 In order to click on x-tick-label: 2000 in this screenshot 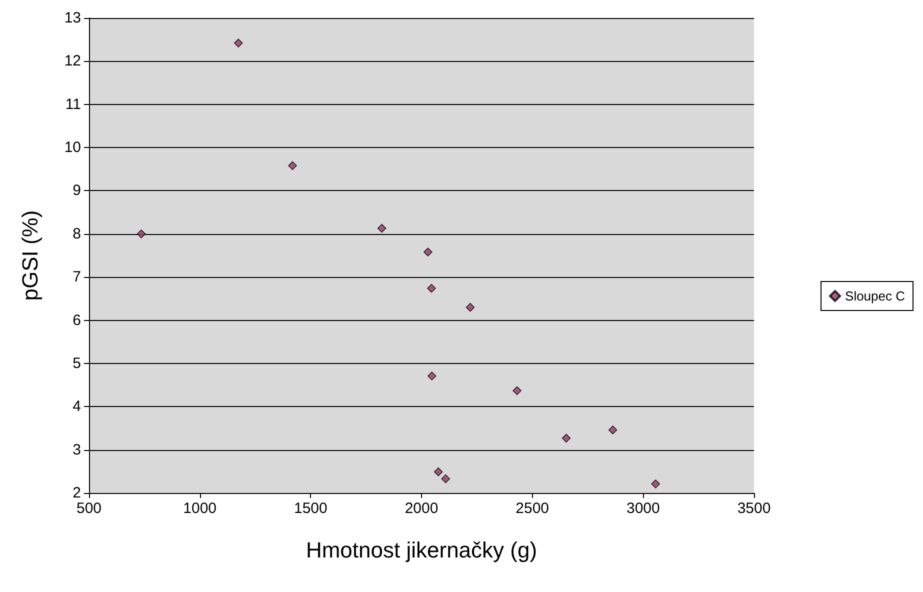, I will do `click(421, 508)`.